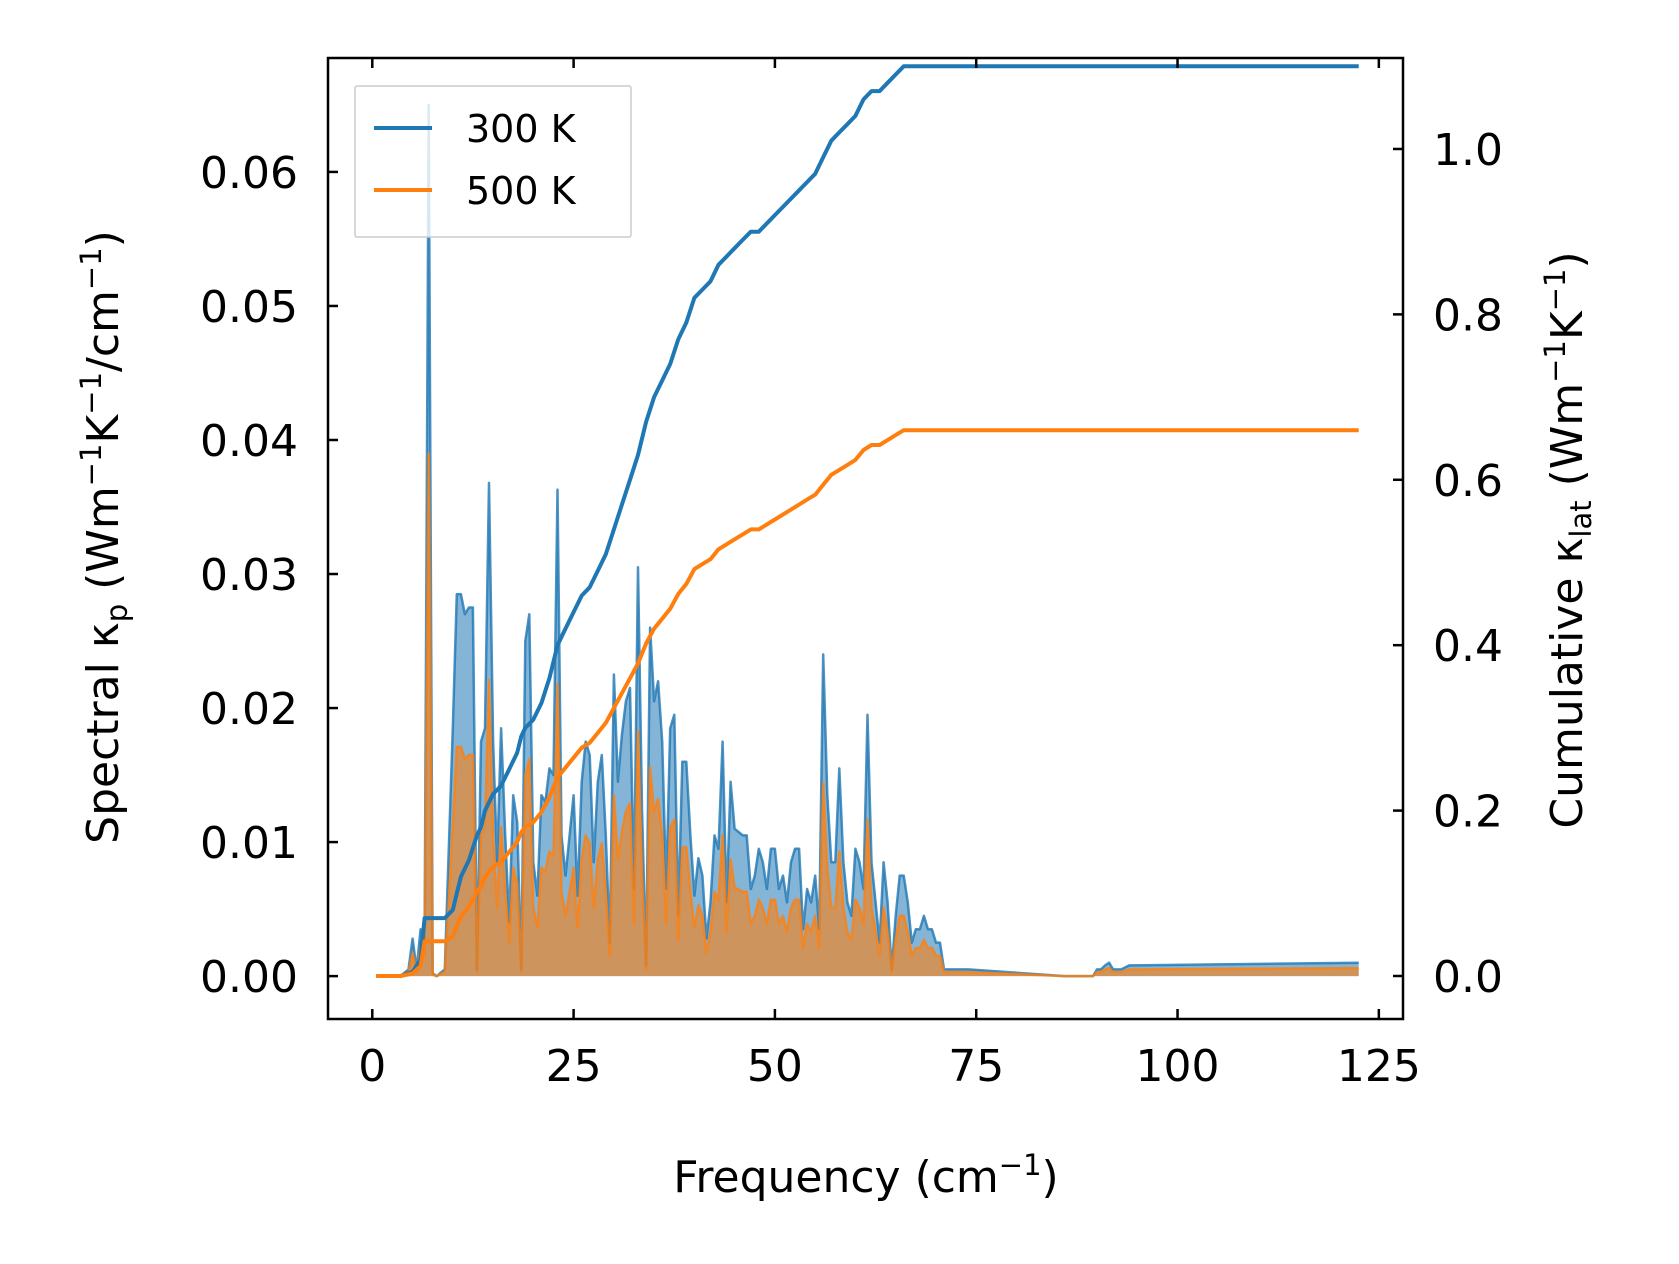 Image resolution: width=1679 pixels, height=1264 pixels. I want to click on y-right-tick-label: 1.0, so click(1468, 150).